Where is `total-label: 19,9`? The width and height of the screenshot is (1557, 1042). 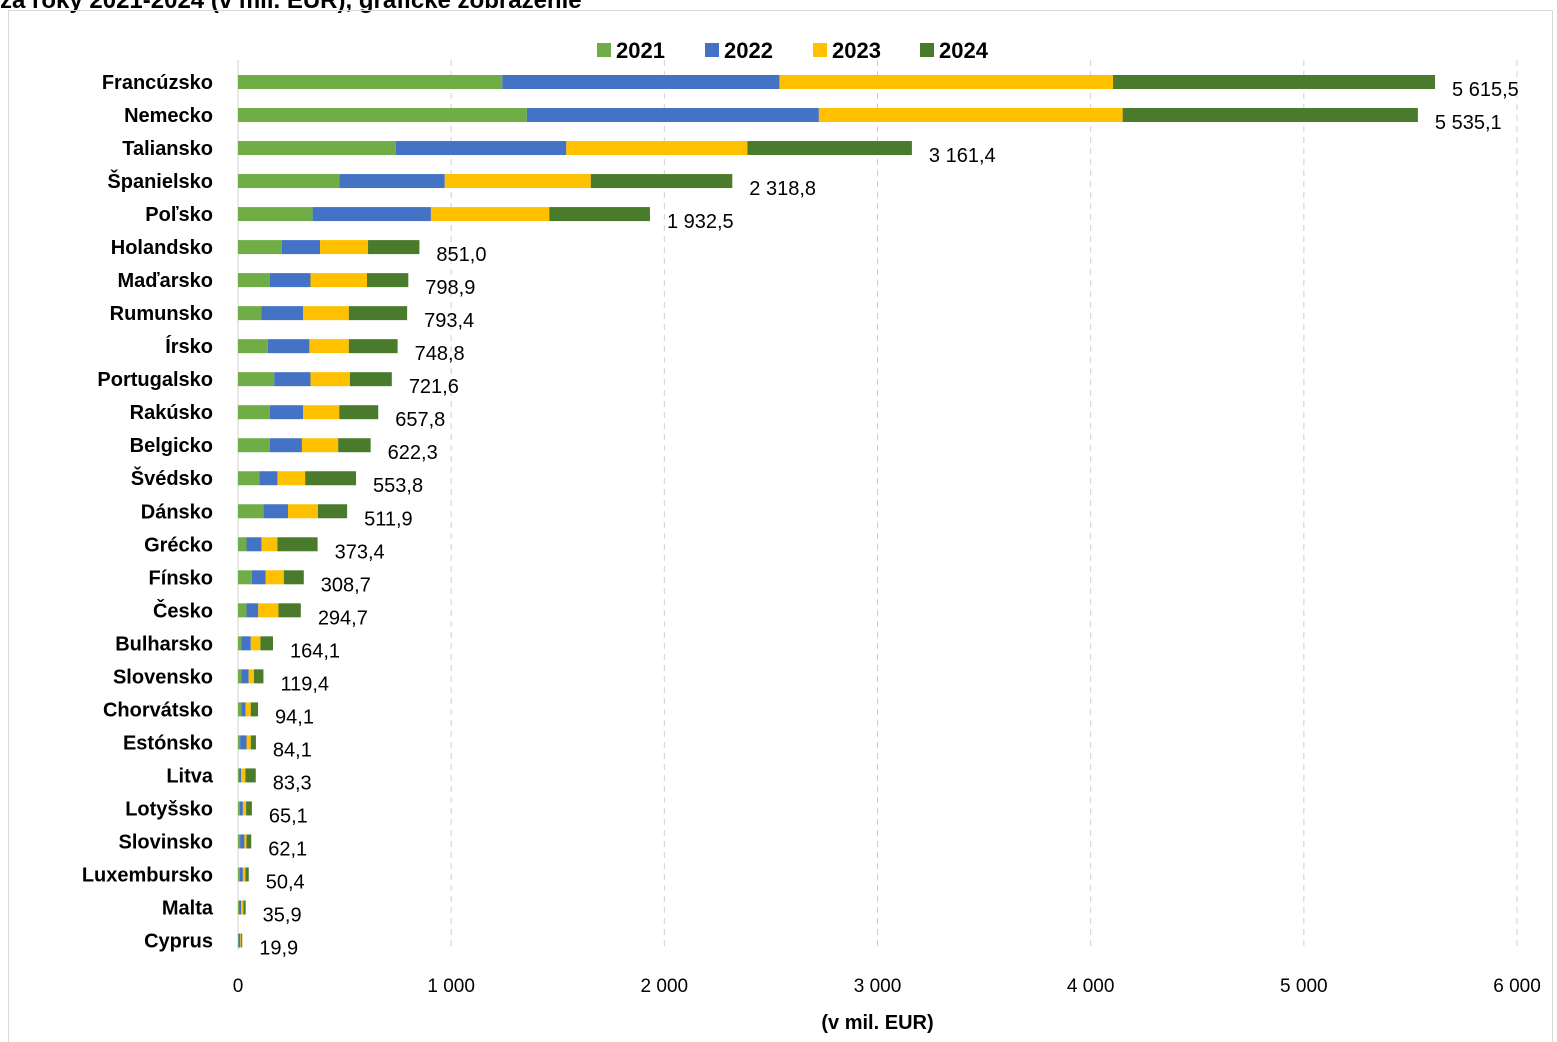 total-label: 19,9 is located at coordinates (278, 949).